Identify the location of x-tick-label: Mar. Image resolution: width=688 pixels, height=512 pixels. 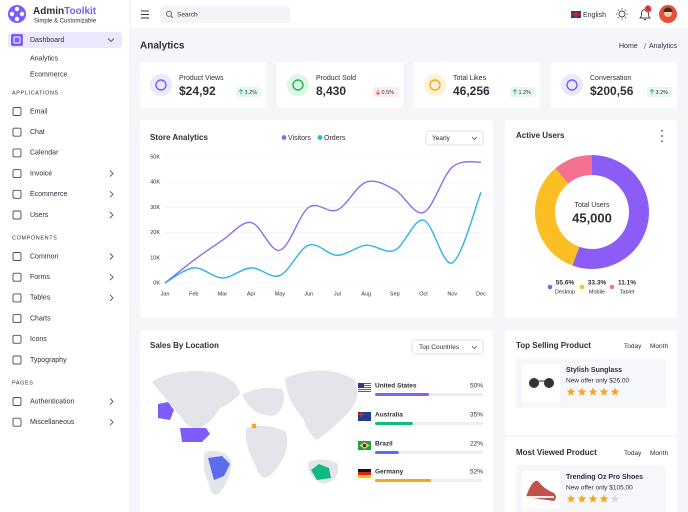
(223, 294).